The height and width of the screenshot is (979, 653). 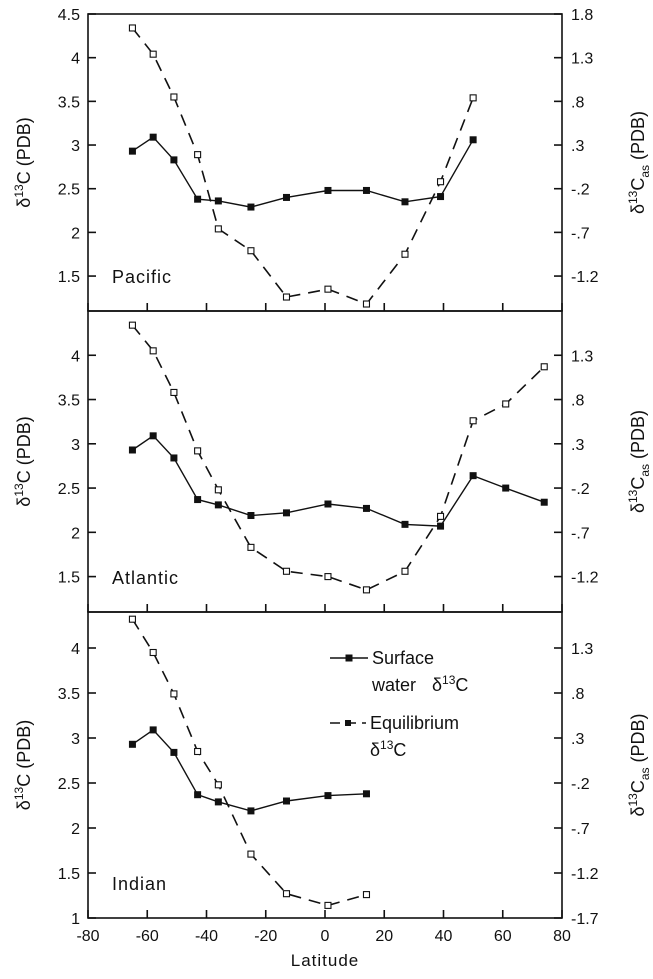 What do you see at coordinates (338, 480) in the screenshot?
I see `surface-water-line` at bounding box center [338, 480].